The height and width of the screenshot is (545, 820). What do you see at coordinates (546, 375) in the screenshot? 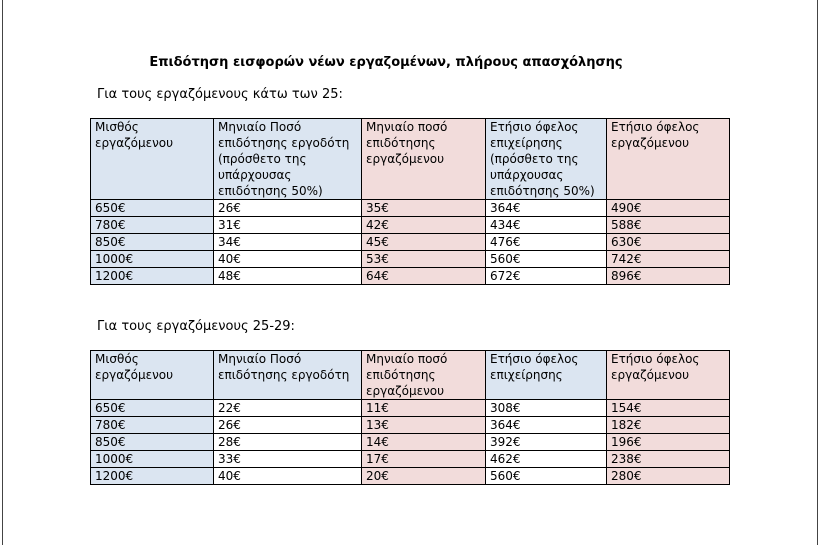
I see `column-header: Ετήσιο όφελος επιχείρησης` at bounding box center [546, 375].